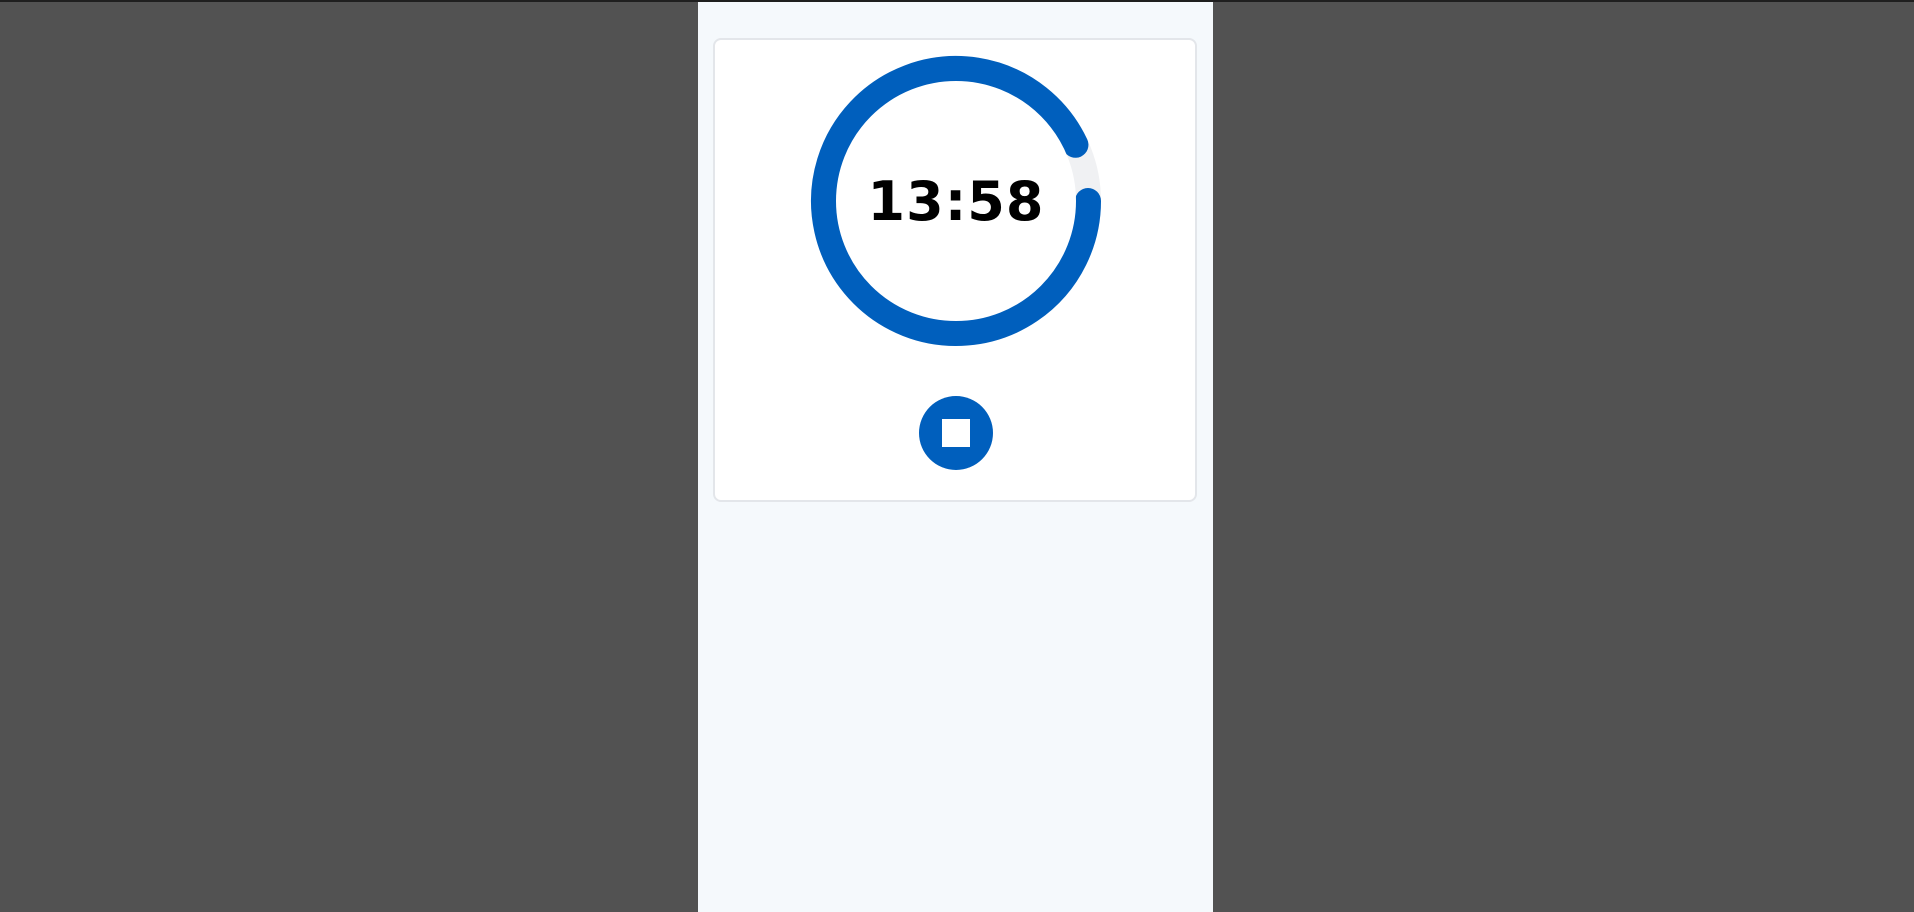 The width and height of the screenshot is (1914, 912). I want to click on stop-button, so click(956, 433).